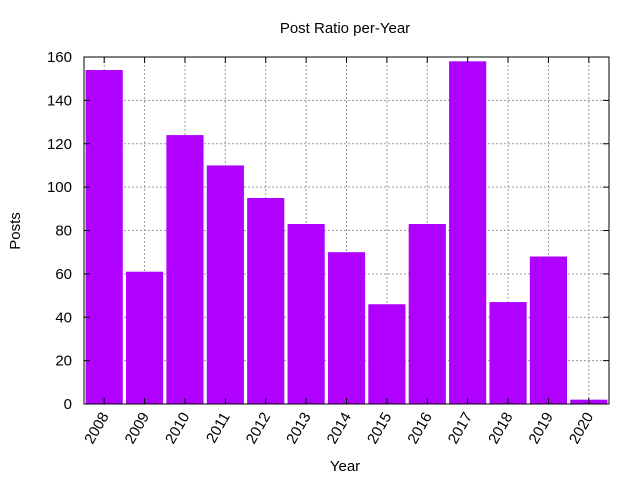  What do you see at coordinates (500, 428) in the screenshot?
I see `x-tick-label: 2018` at bounding box center [500, 428].